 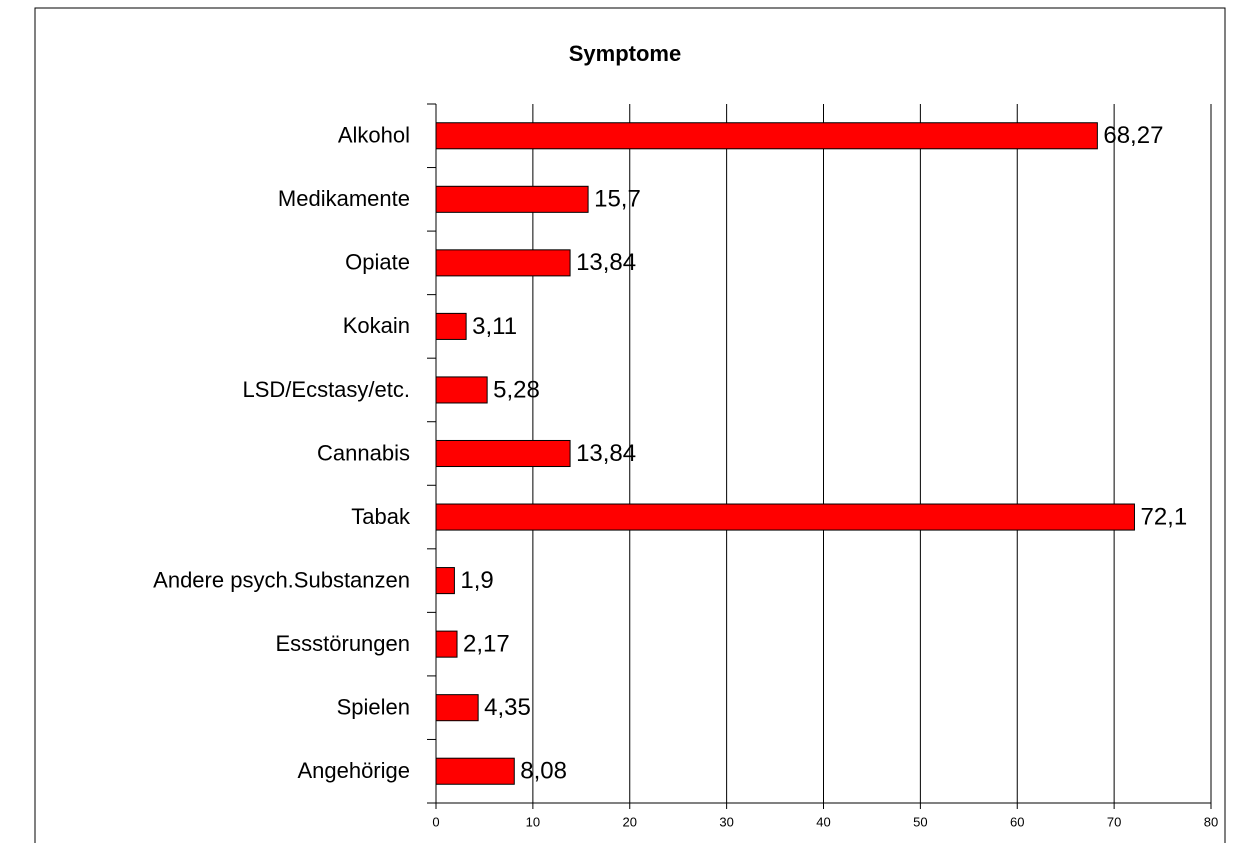 I want to click on value-label: 8,08, so click(x=543, y=771).